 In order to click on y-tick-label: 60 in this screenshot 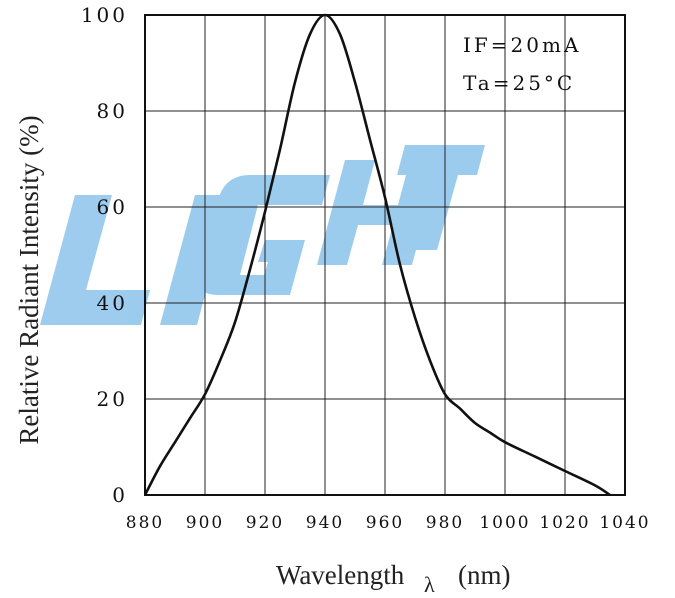, I will do `click(112, 207)`.